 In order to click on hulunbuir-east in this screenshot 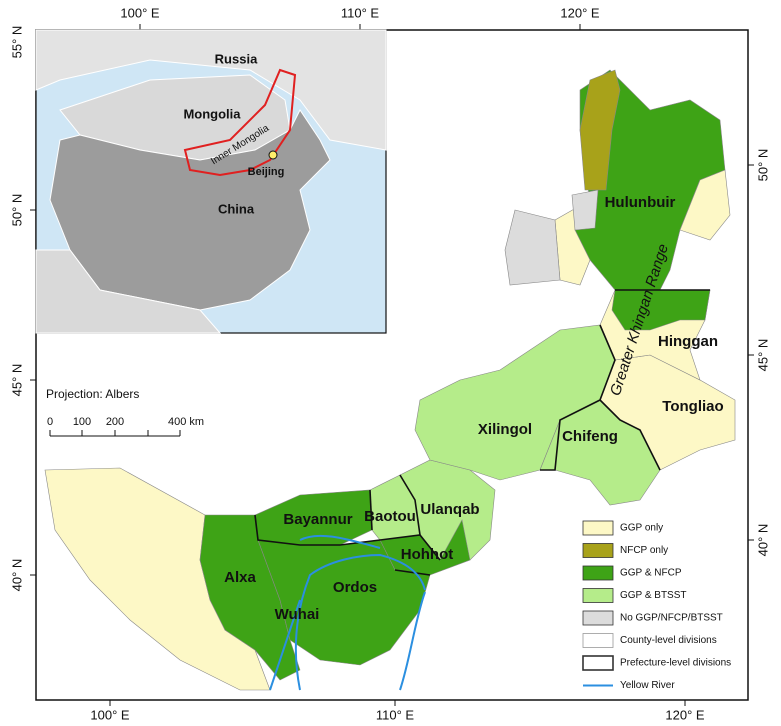, I will do `click(705, 205)`.